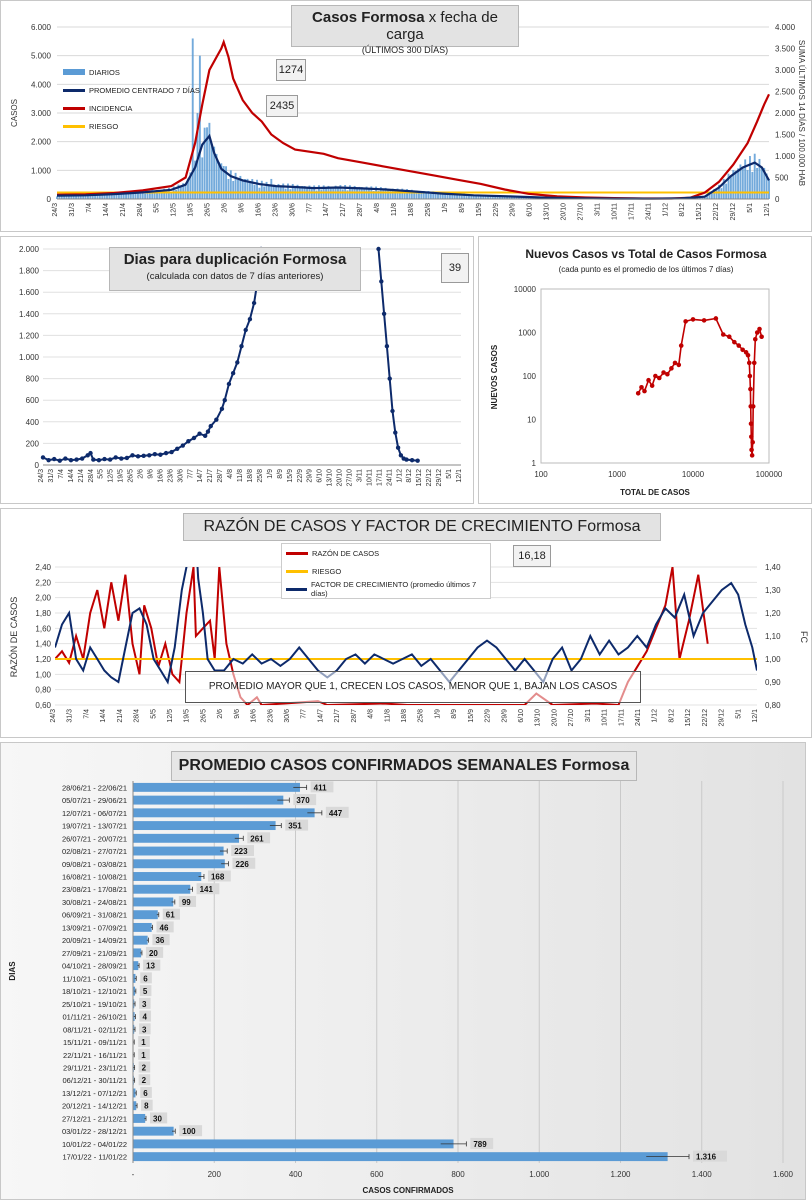  What do you see at coordinates (513, 210) in the screenshot?
I see `cases-xtick: 29/9` at bounding box center [513, 210].